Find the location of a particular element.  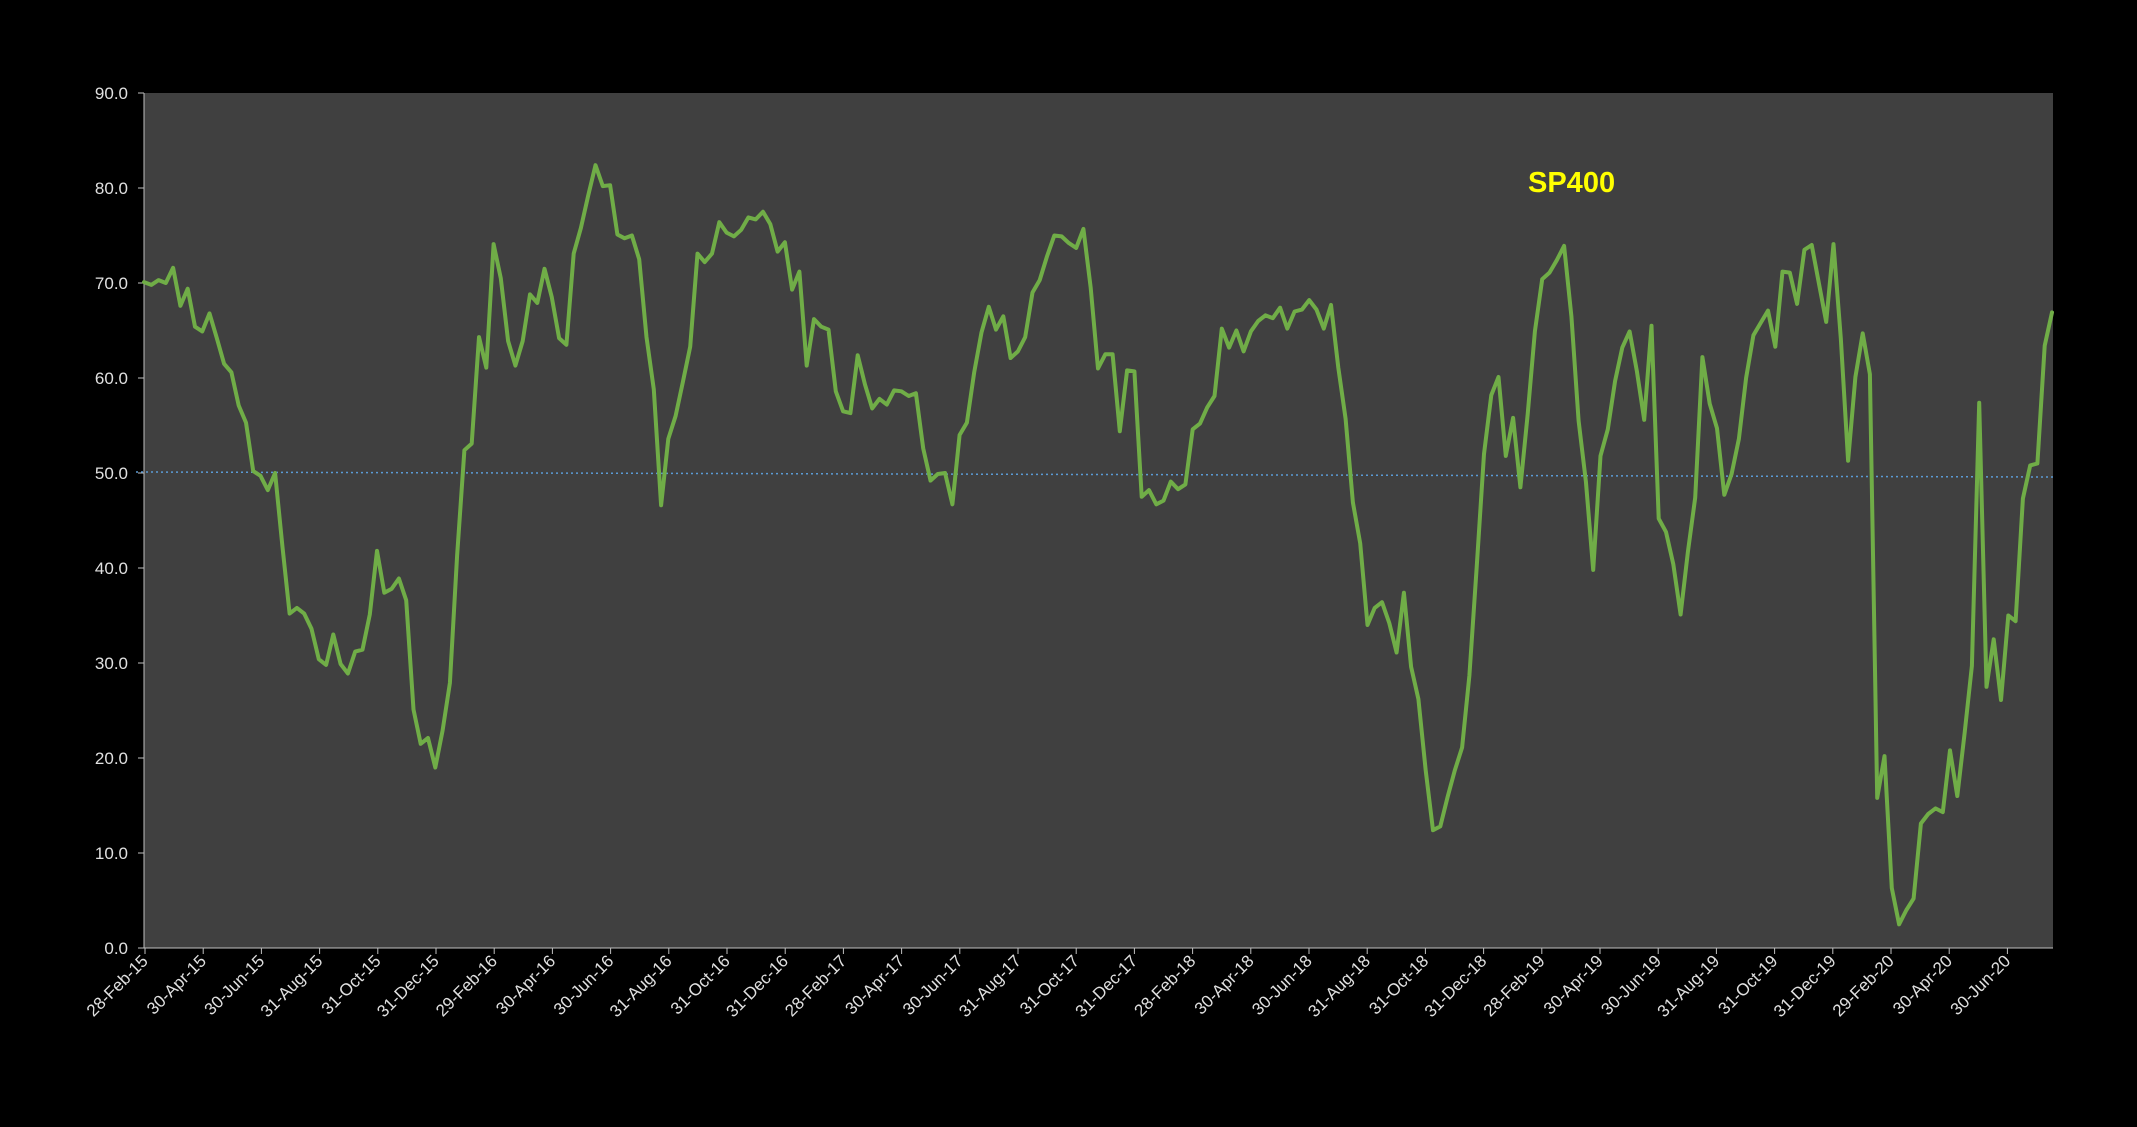

y-tick-label: 70.0 is located at coordinates (111, 283).